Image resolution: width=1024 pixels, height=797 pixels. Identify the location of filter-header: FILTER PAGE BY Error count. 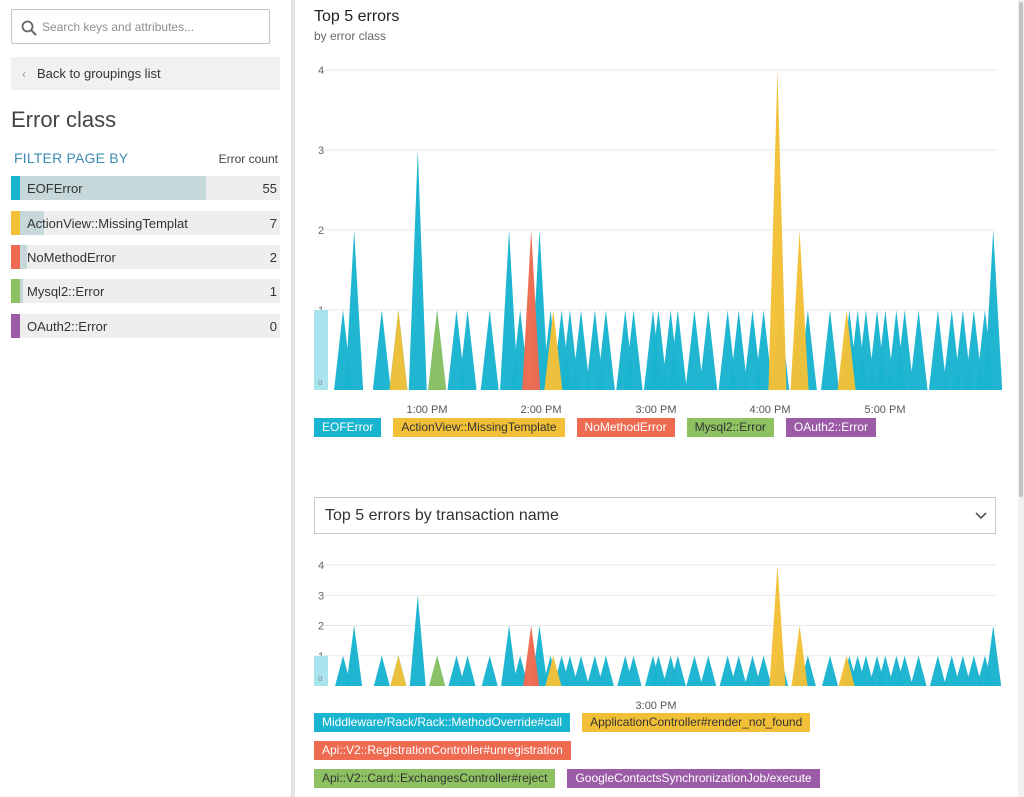
(146, 158).